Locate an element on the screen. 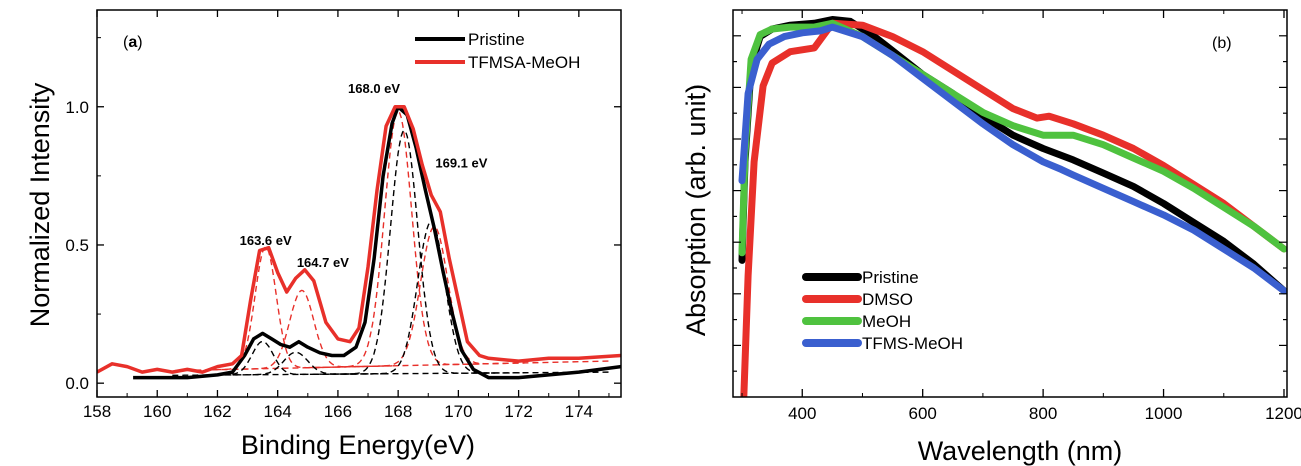 The width and height of the screenshot is (1301, 466). panel-b-x-tick-label: 600 is located at coordinates (922, 413).